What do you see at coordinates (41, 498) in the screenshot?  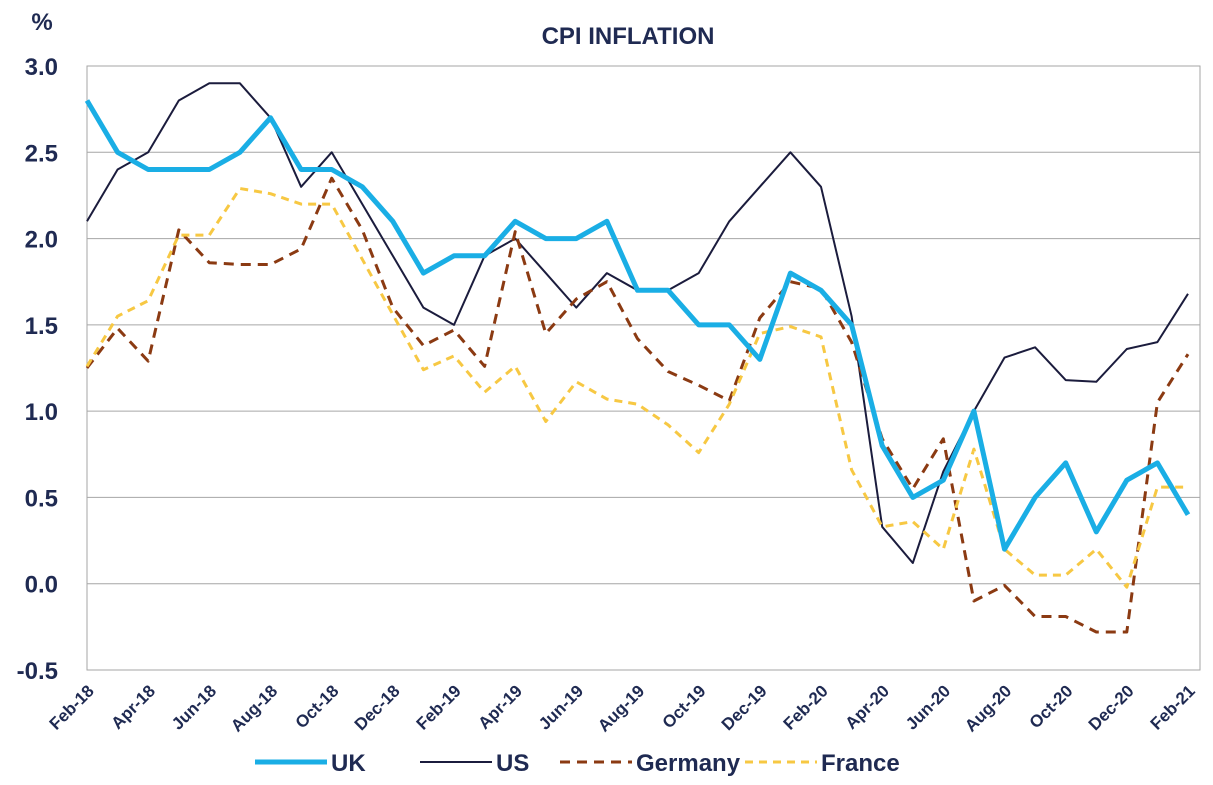 I see `y-tick-label: 0.5` at bounding box center [41, 498].